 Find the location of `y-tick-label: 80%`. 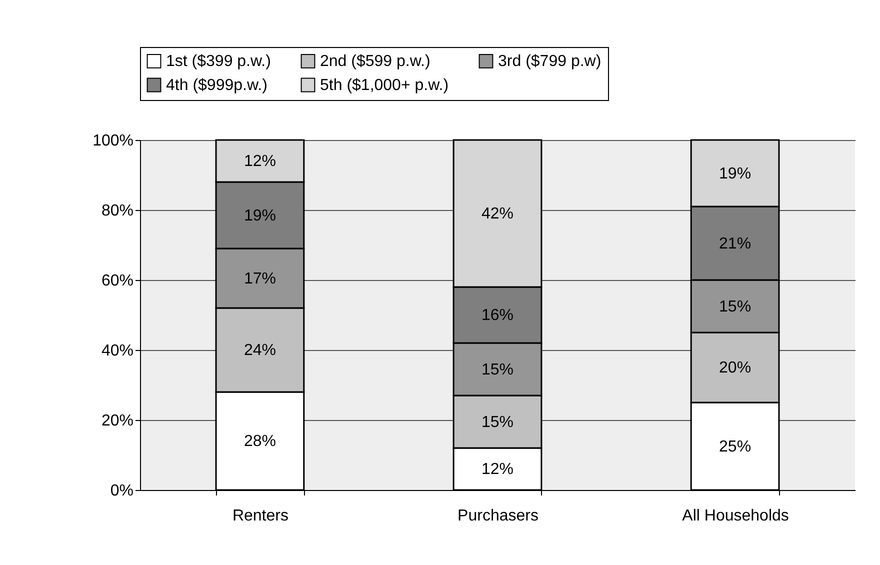

y-tick-label: 80% is located at coordinates (117, 211).